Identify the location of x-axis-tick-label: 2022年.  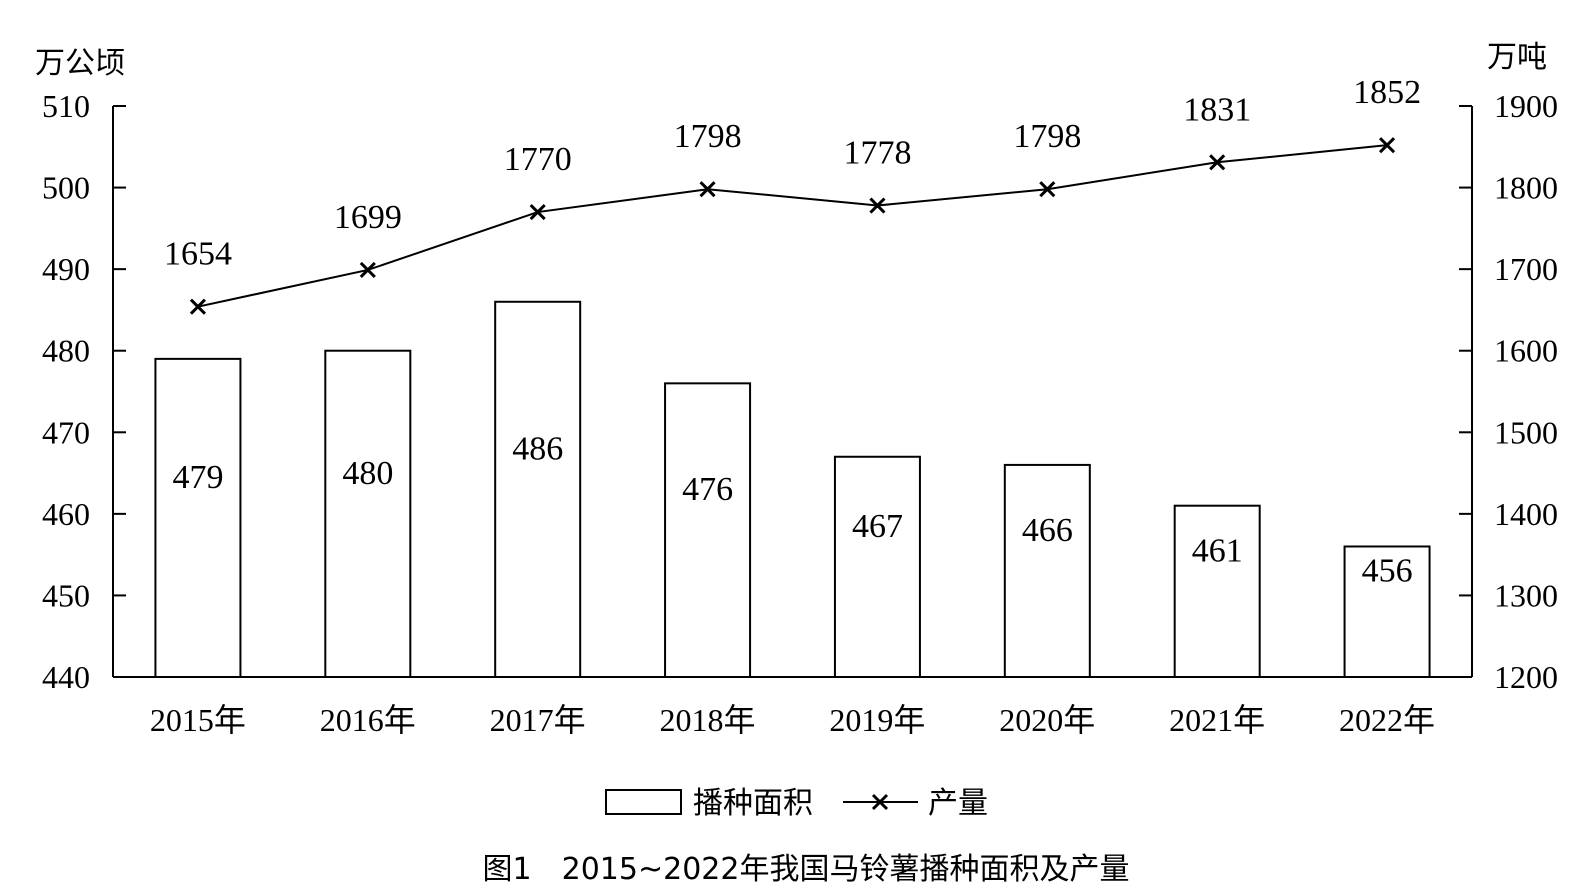
(1387, 720).